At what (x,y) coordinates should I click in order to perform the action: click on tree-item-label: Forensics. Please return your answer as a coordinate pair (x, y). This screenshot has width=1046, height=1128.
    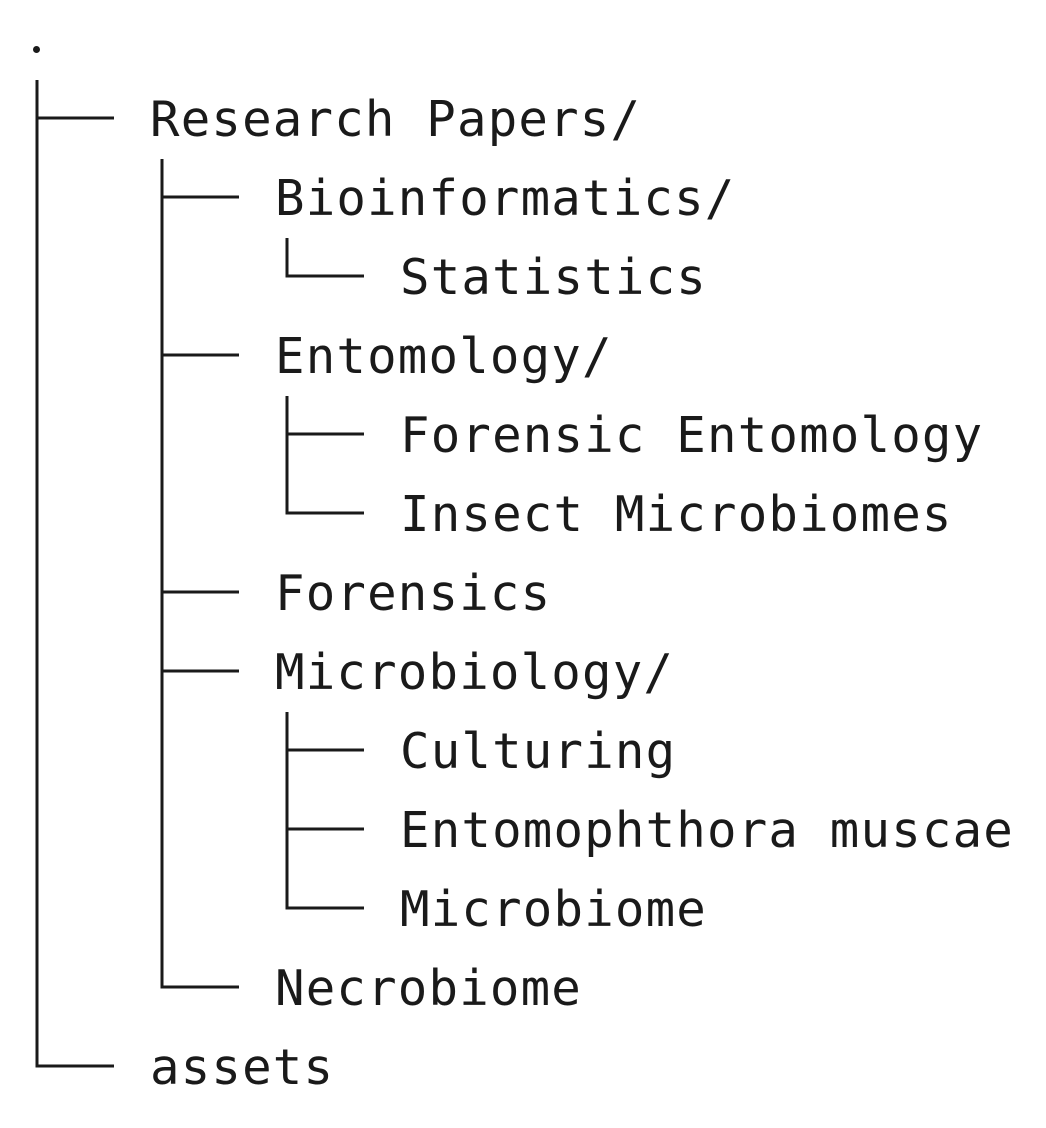
    Looking at the image, I should click on (413, 593).